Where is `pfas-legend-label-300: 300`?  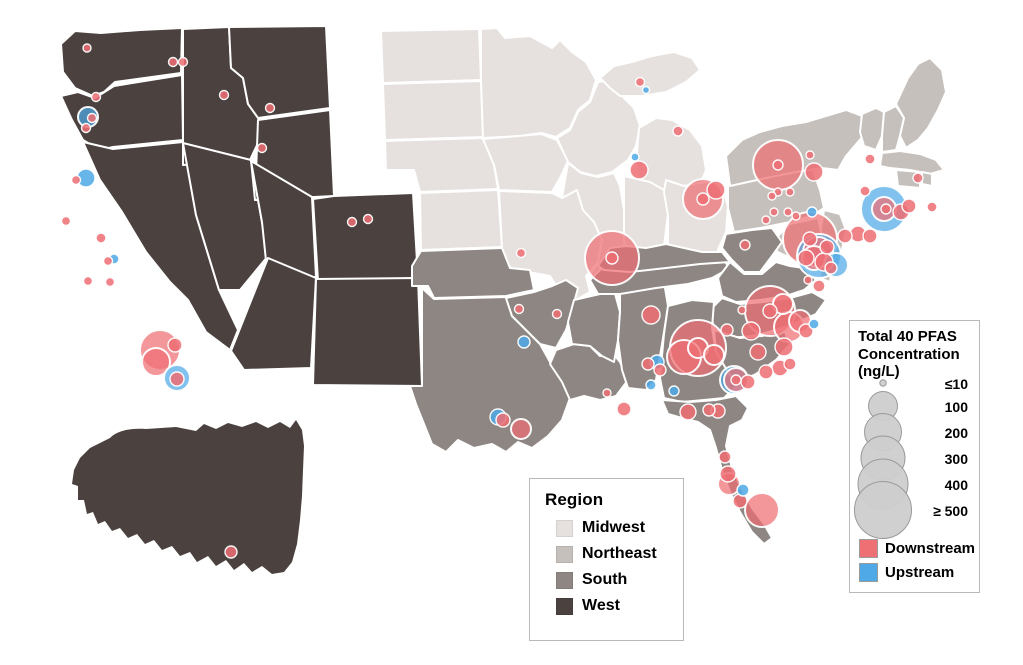
pfas-legend-label-300: 300 is located at coordinates (956, 459).